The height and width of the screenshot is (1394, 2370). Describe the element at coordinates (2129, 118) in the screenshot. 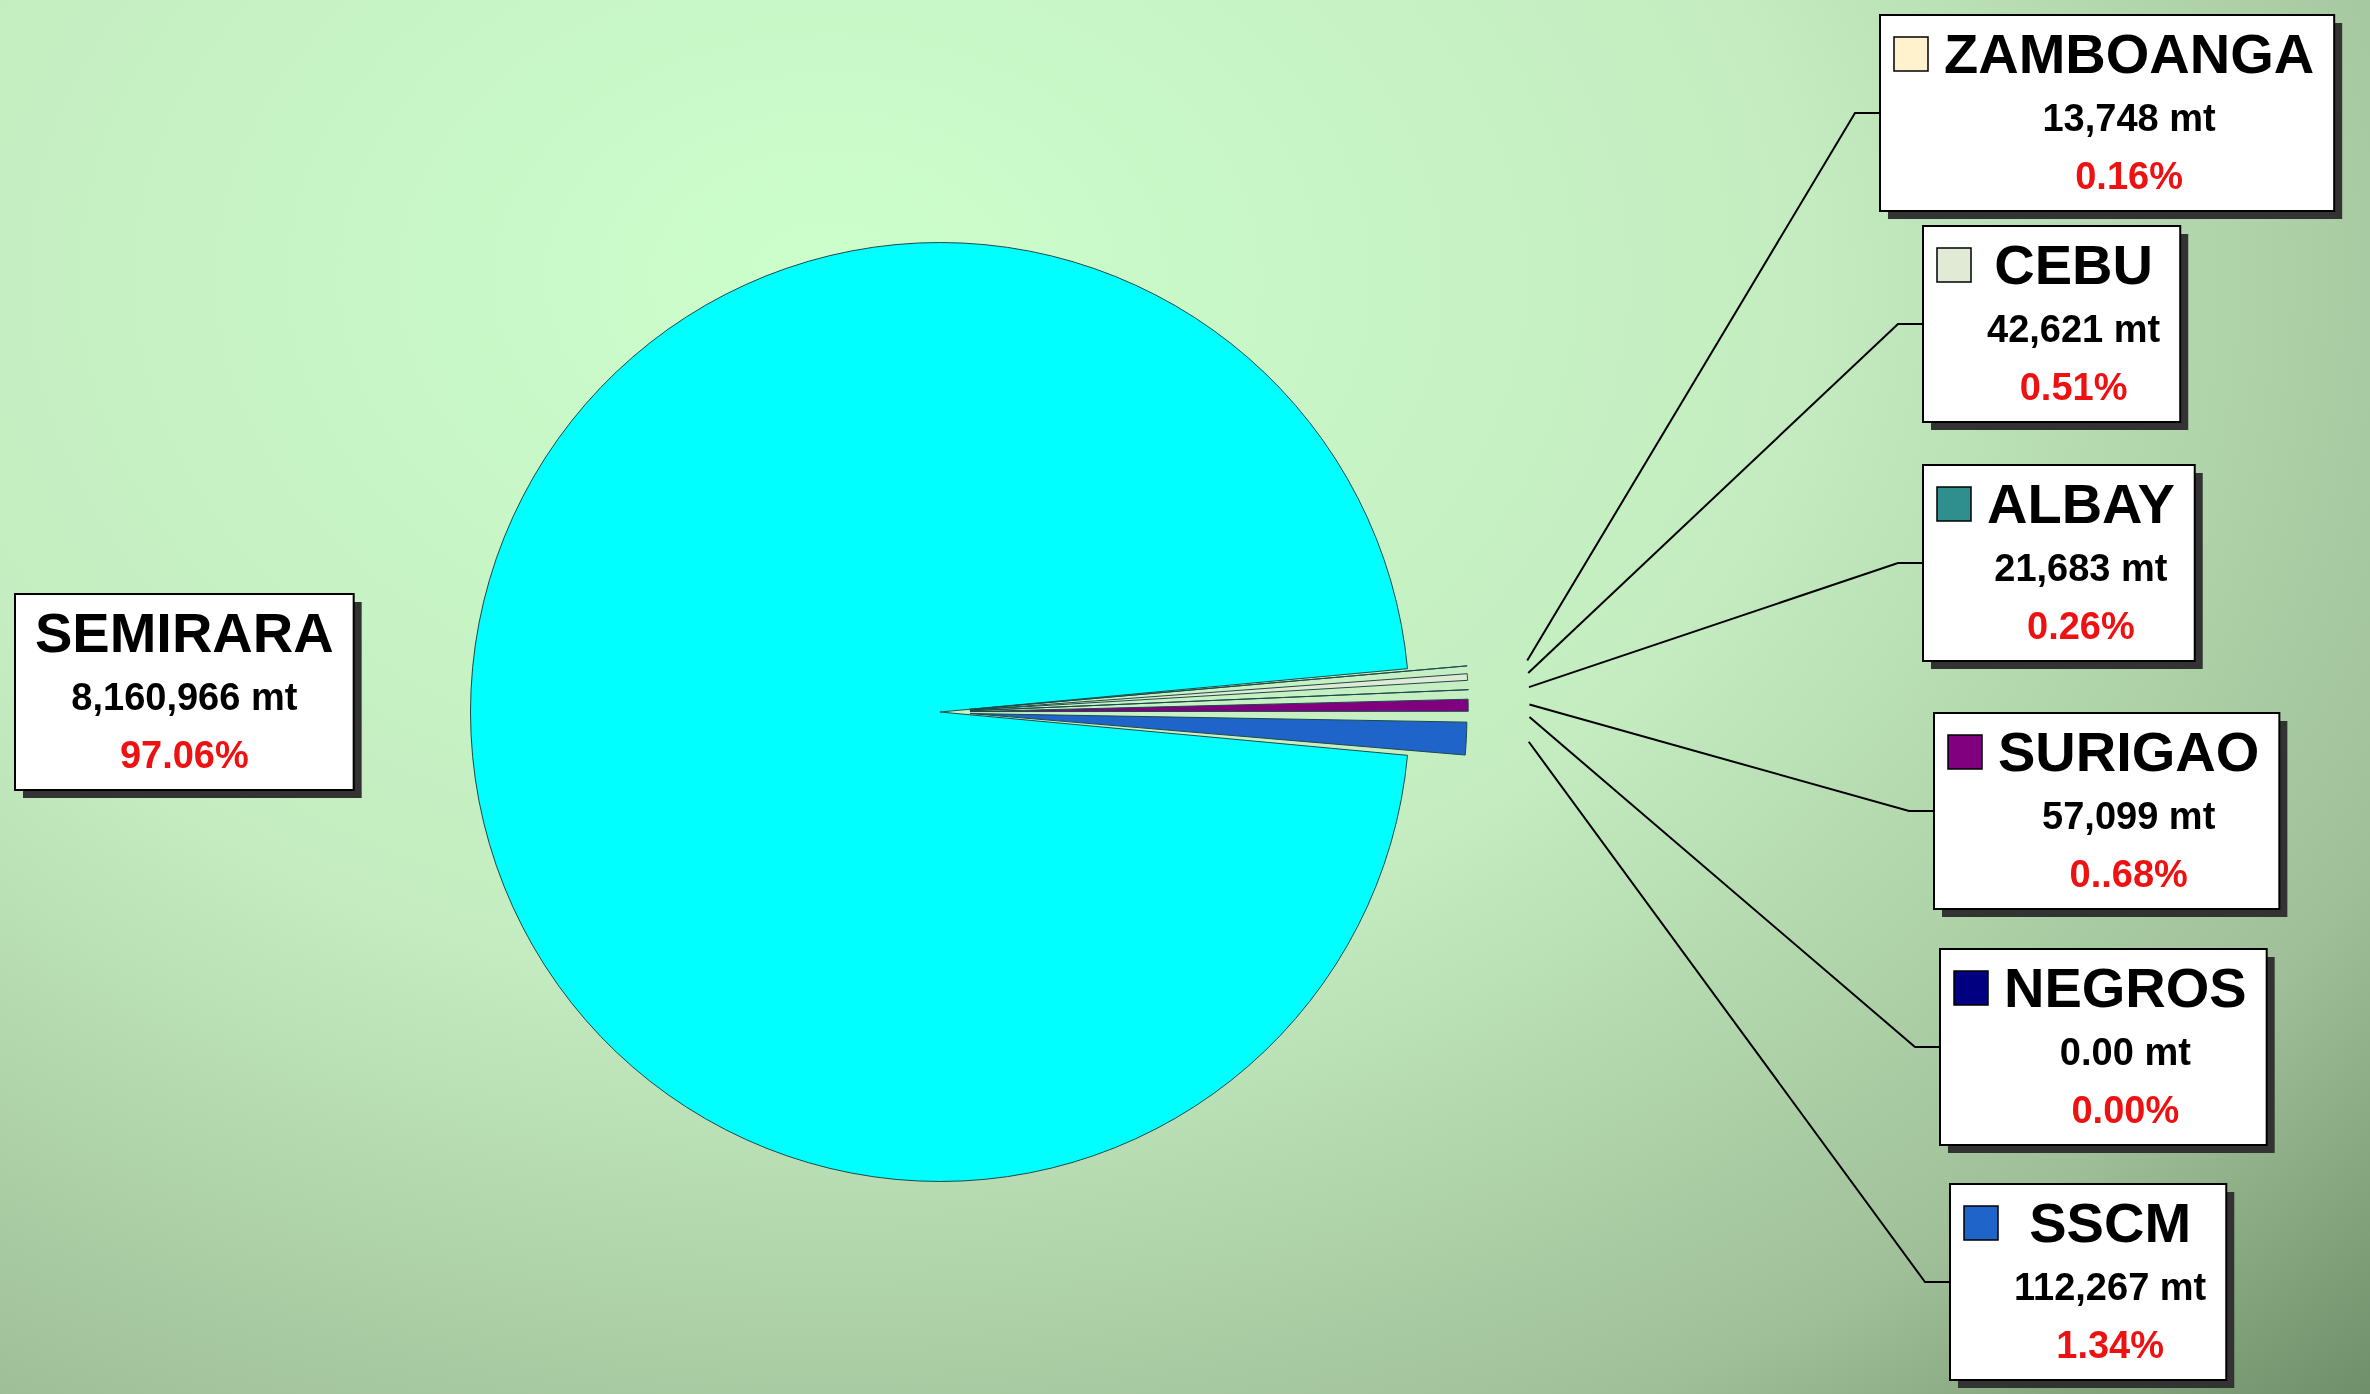

I see `data-label: 13,748 mt` at that location.